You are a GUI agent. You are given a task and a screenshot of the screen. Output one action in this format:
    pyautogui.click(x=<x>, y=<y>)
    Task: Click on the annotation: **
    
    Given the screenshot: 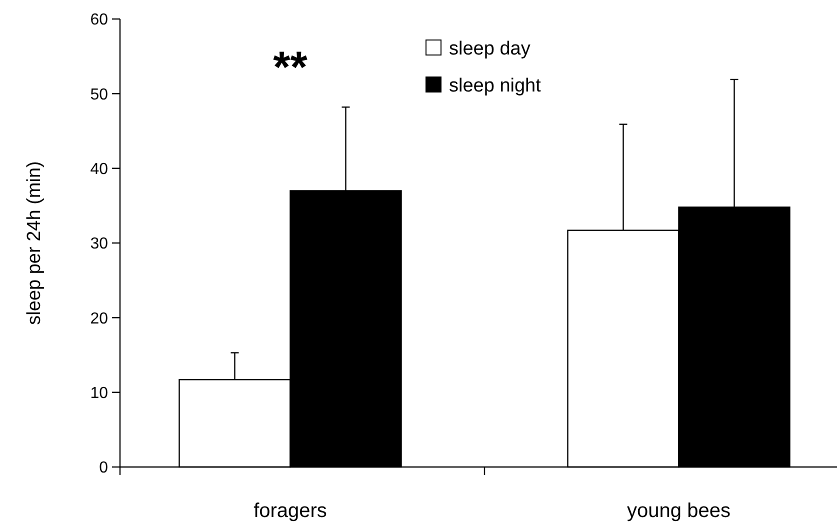 What is the action you would take?
    pyautogui.click(x=290, y=67)
    